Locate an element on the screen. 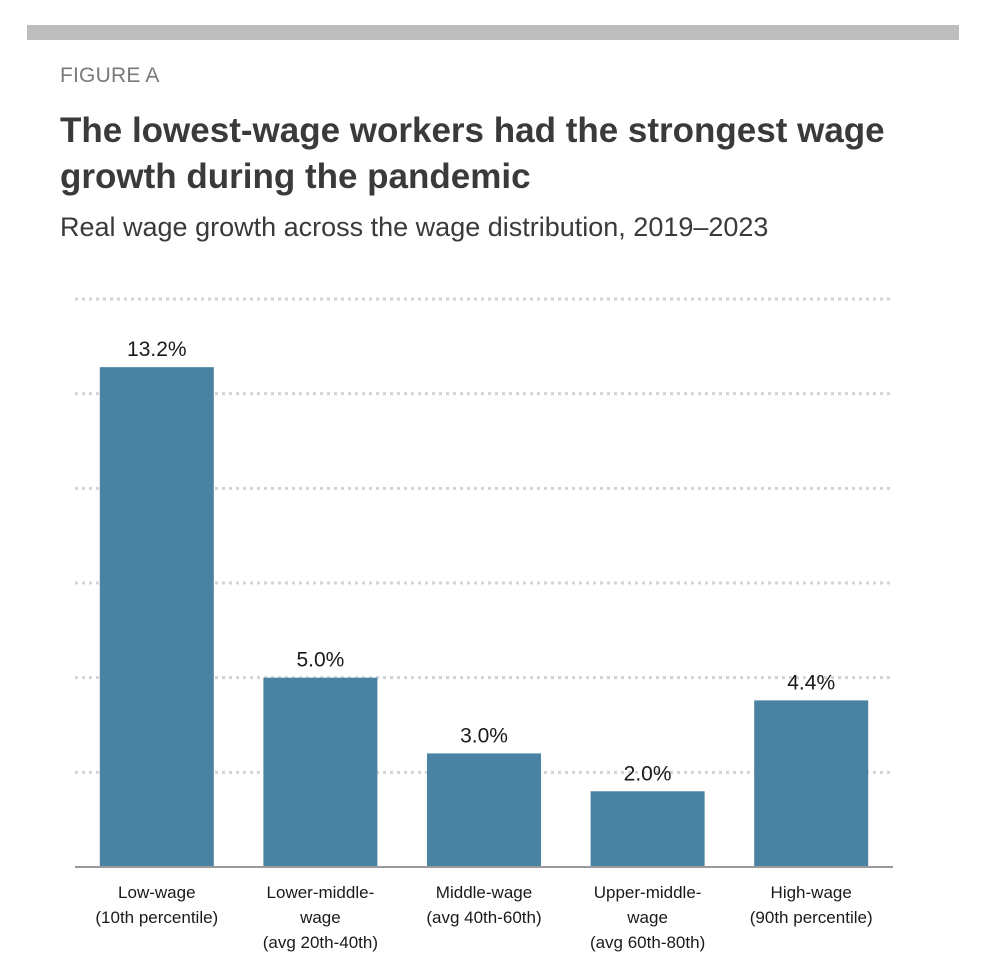 The height and width of the screenshot is (978, 991). category-label-line: (10th percentile) is located at coordinates (157, 917).